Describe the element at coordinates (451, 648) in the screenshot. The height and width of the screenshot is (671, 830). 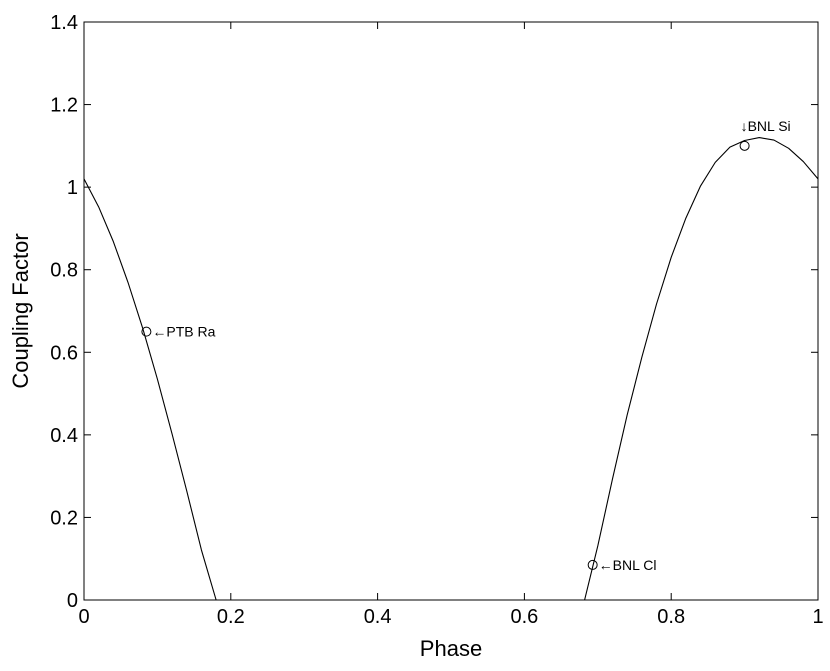
I see `x-axis-title: Phase` at that location.